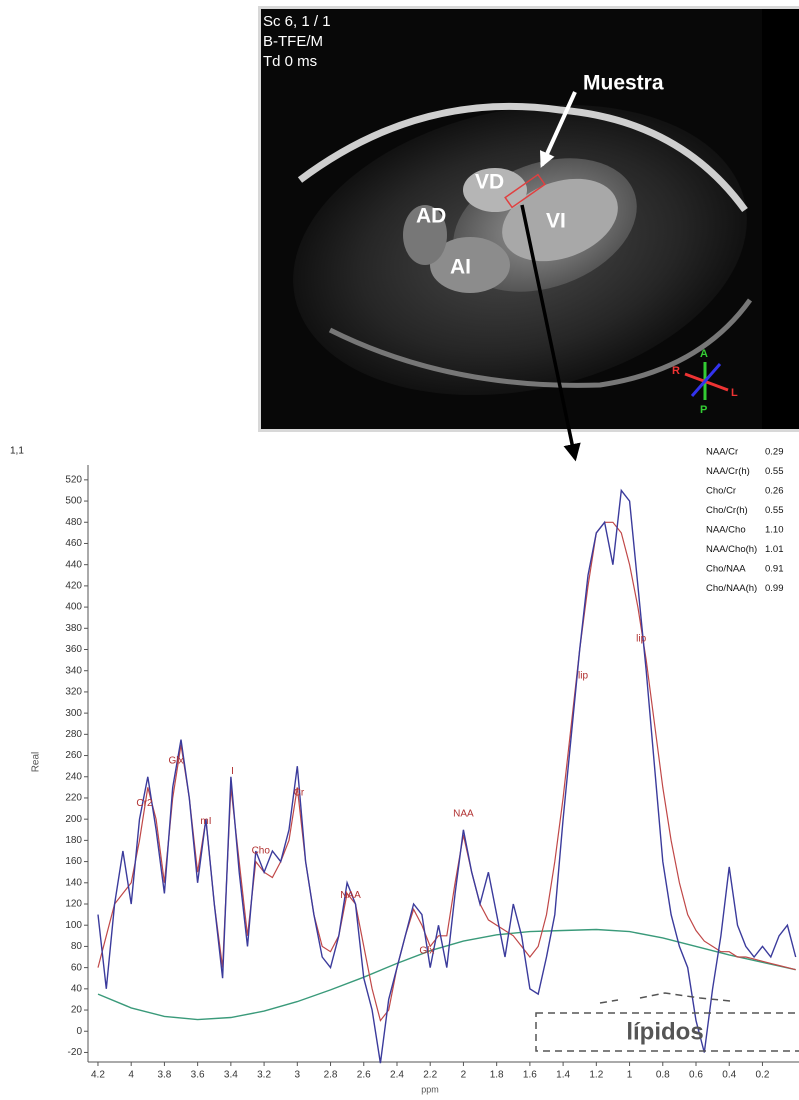 This screenshot has width=799, height=1100. What do you see at coordinates (430, 1075) in the screenshot?
I see `x-tick-label: 2.2` at bounding box center [430, 1075].